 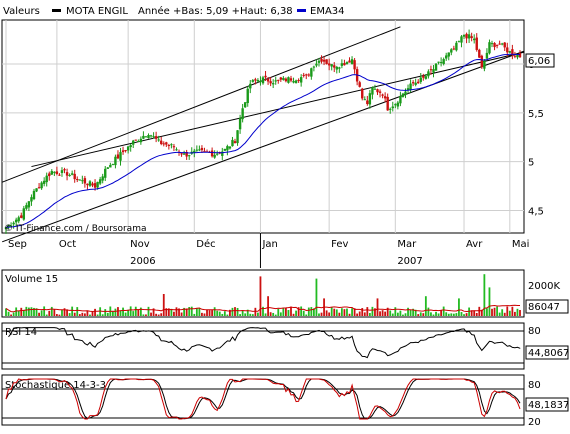 I want to click on month-label: Déc, so click(x=205, y=244).